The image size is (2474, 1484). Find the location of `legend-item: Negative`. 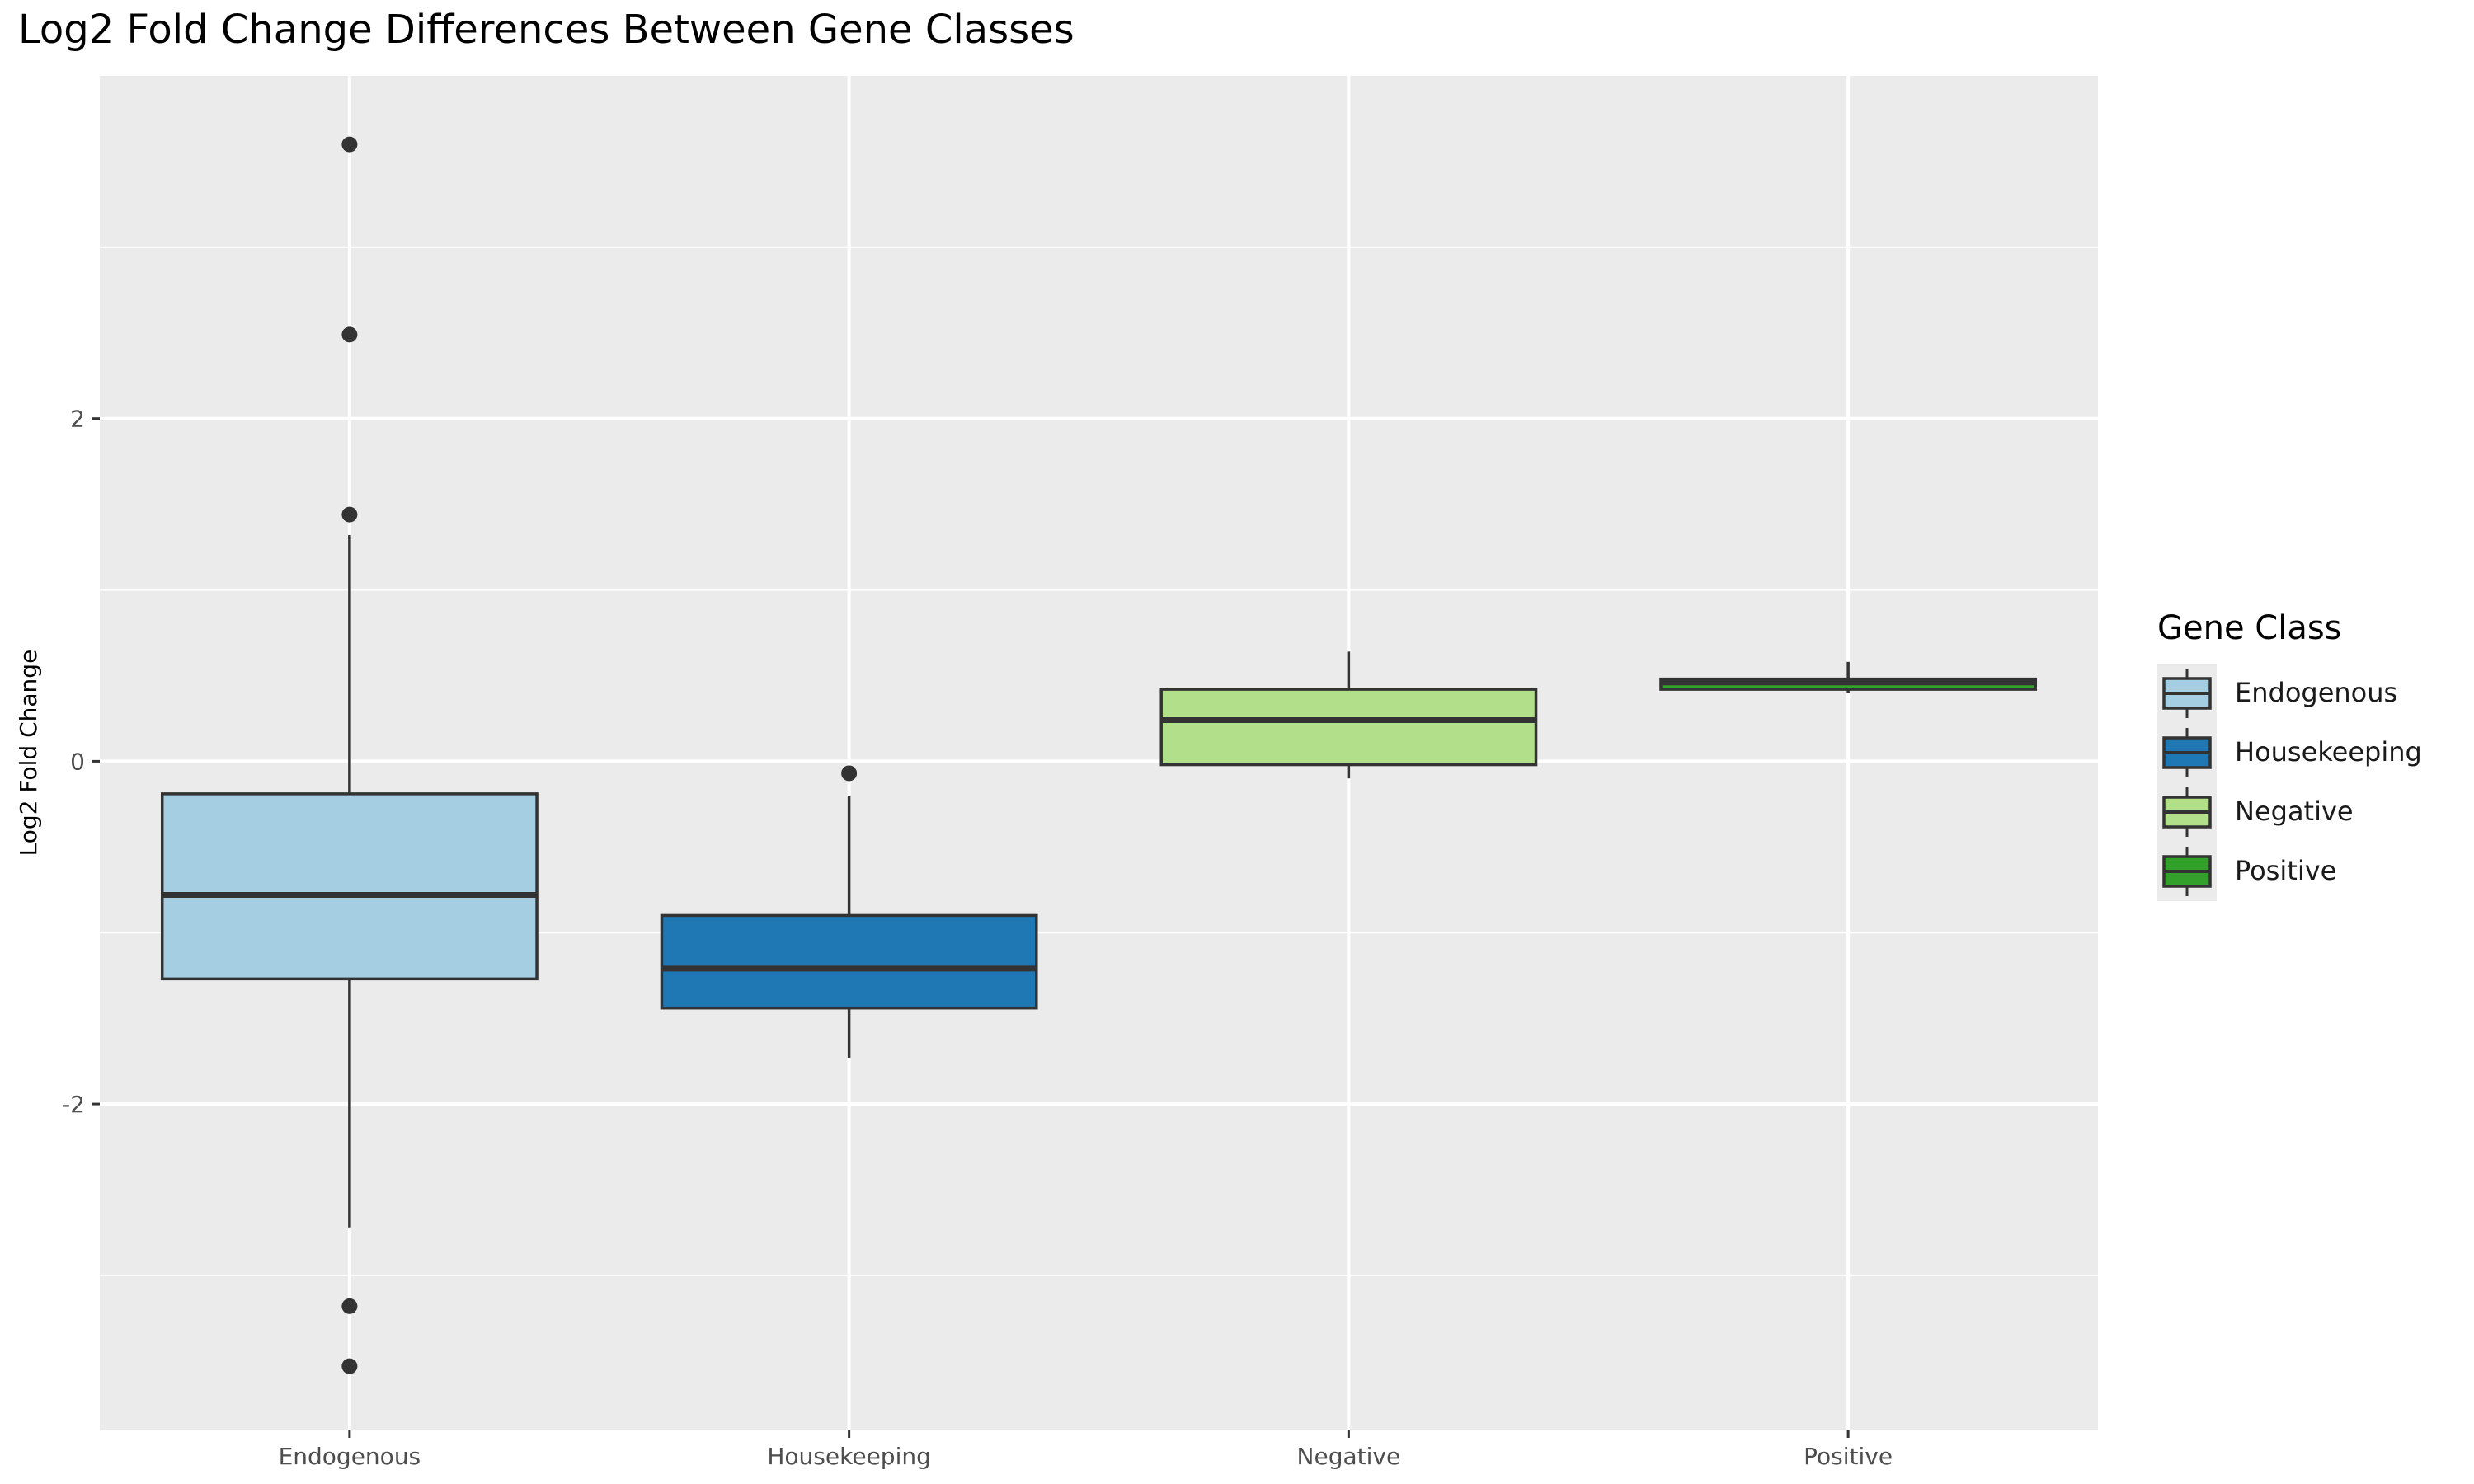

legend-item: Negative is located at coordinates (2255, 812).